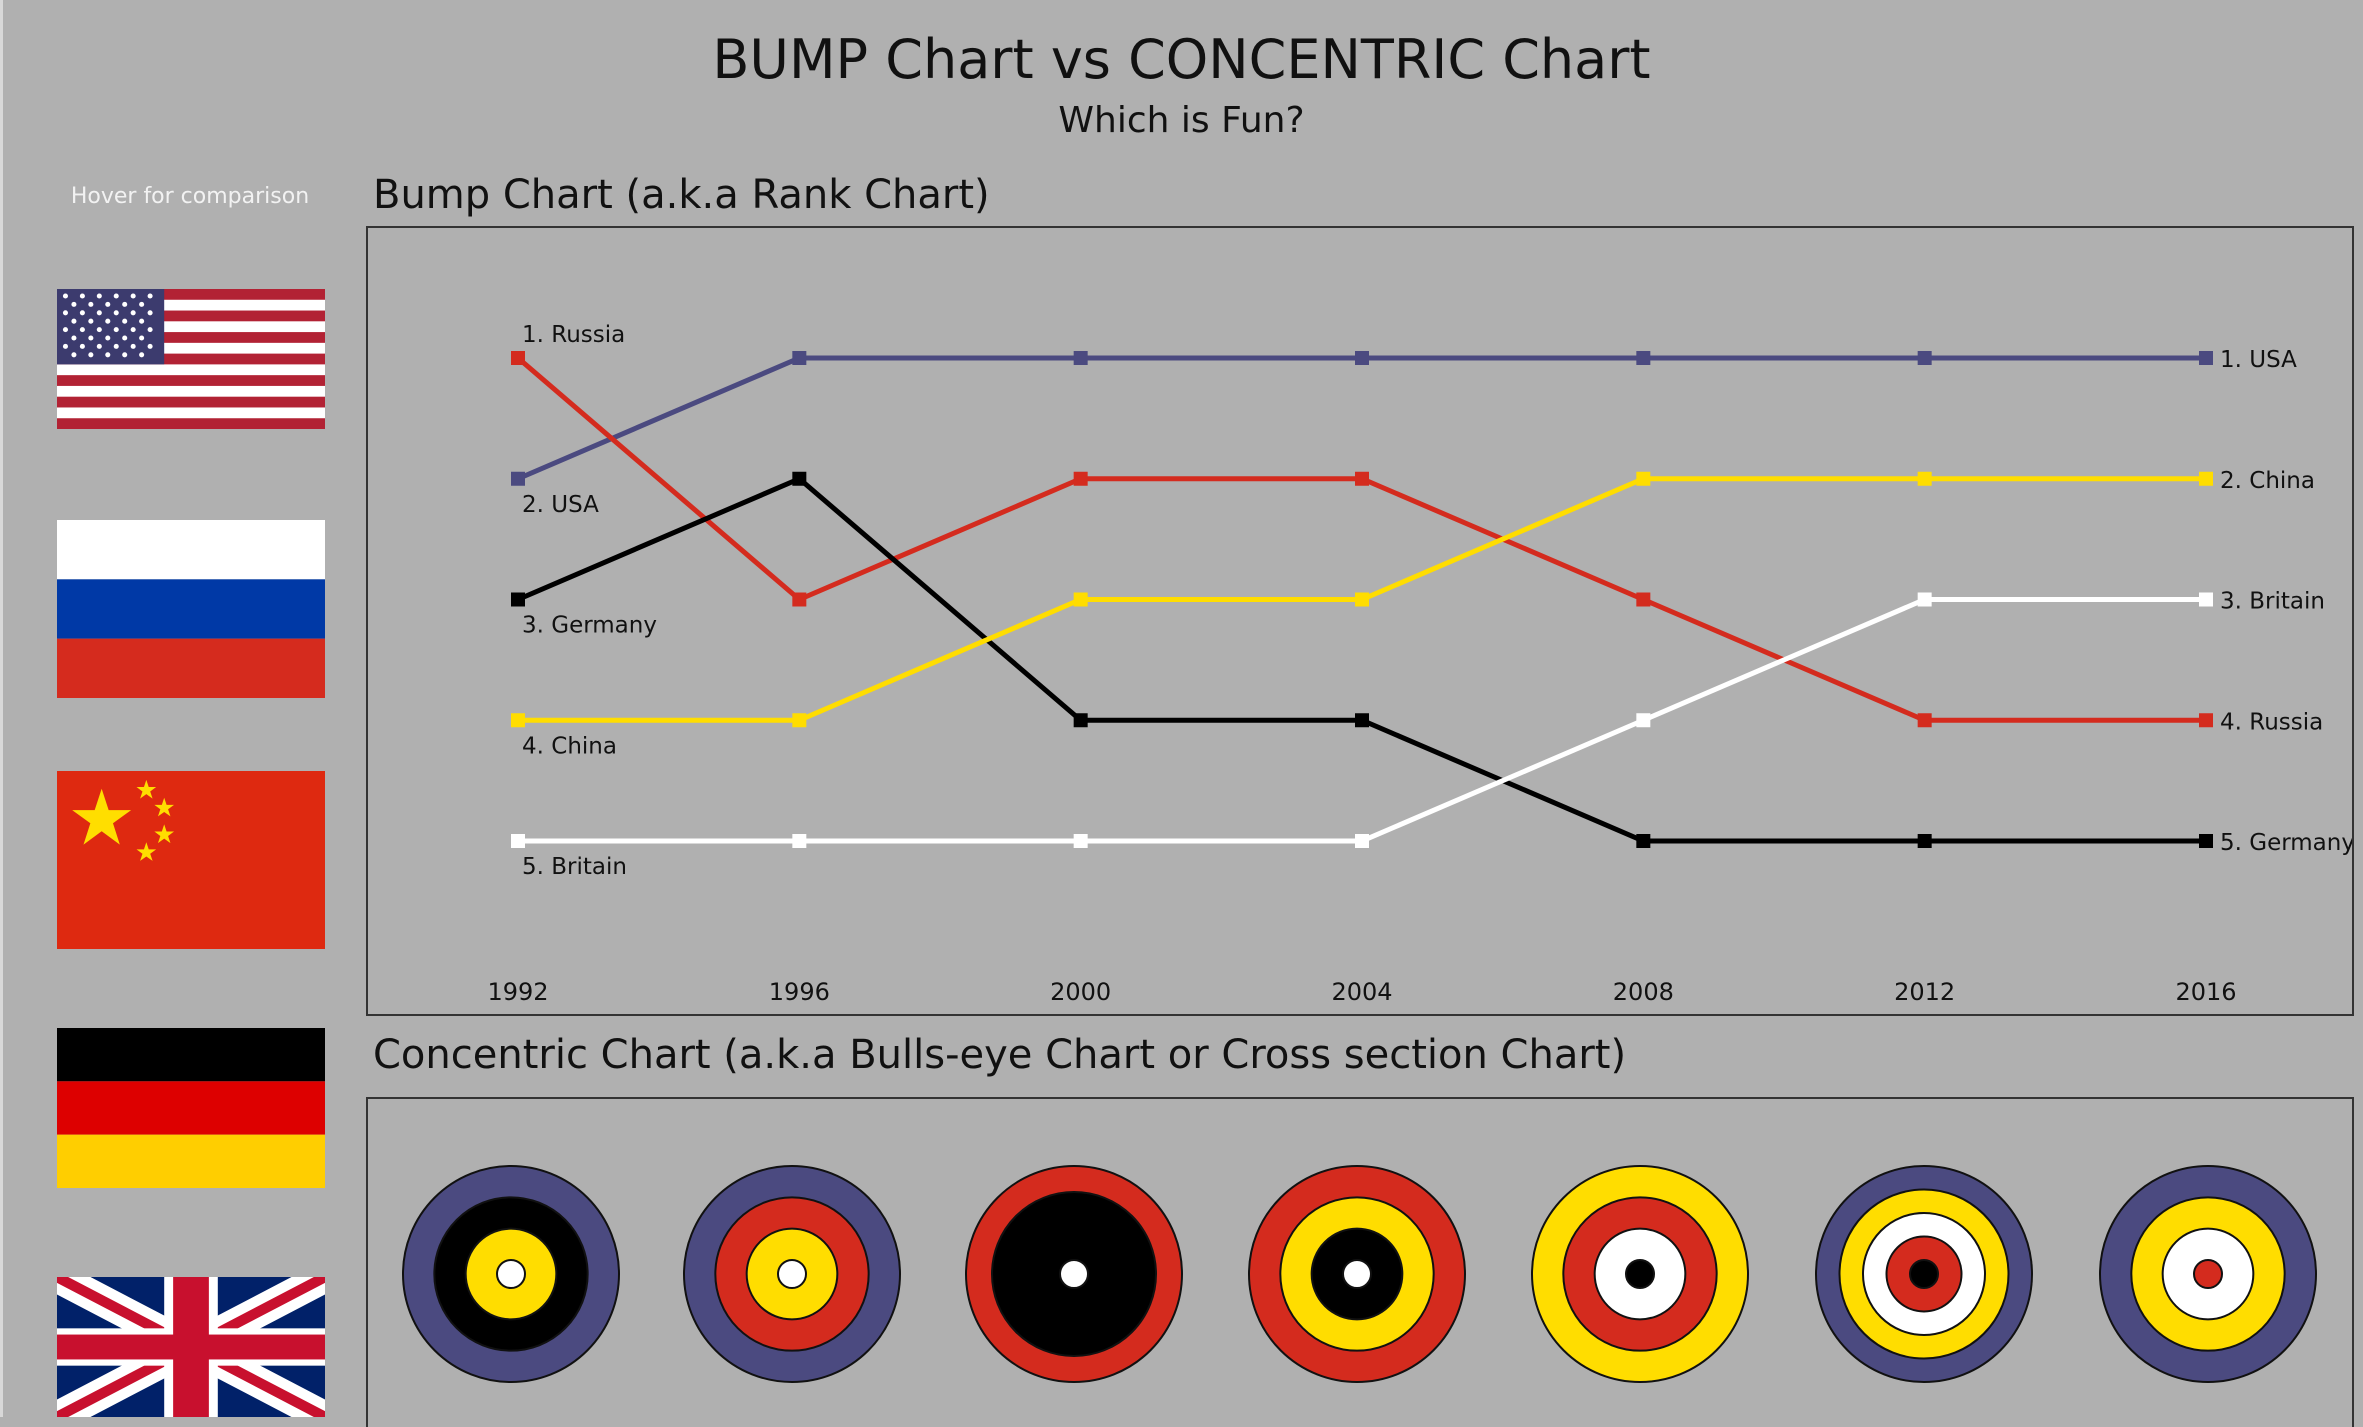  Describe the element at coordinates (191, 1108) in the screenshot. I see `germany-flag-icon` at that location.